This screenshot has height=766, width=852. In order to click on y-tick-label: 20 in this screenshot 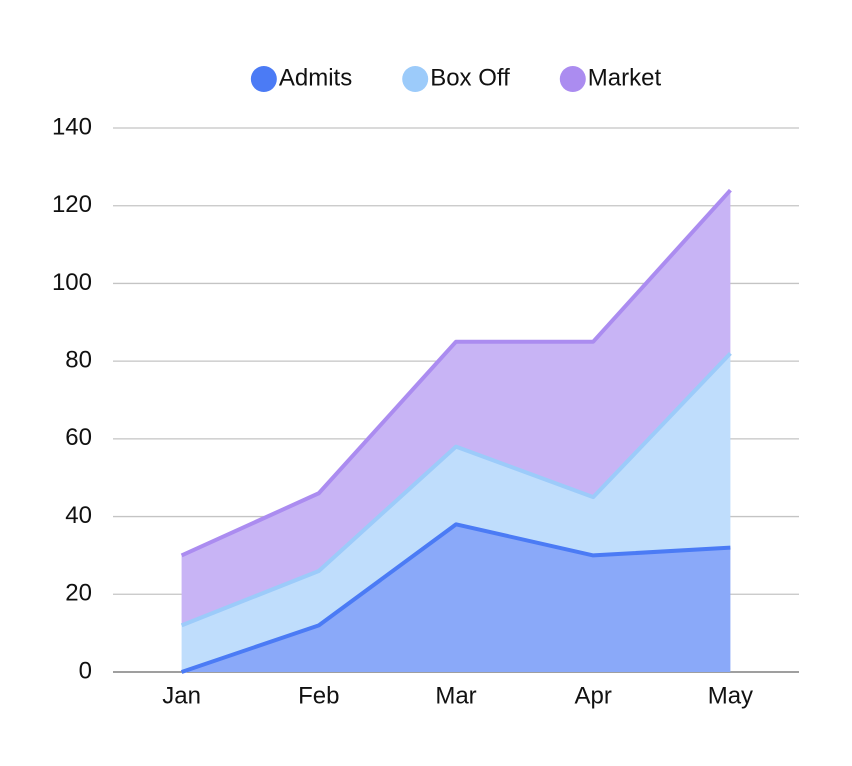, I will do `click(78, 593)`.